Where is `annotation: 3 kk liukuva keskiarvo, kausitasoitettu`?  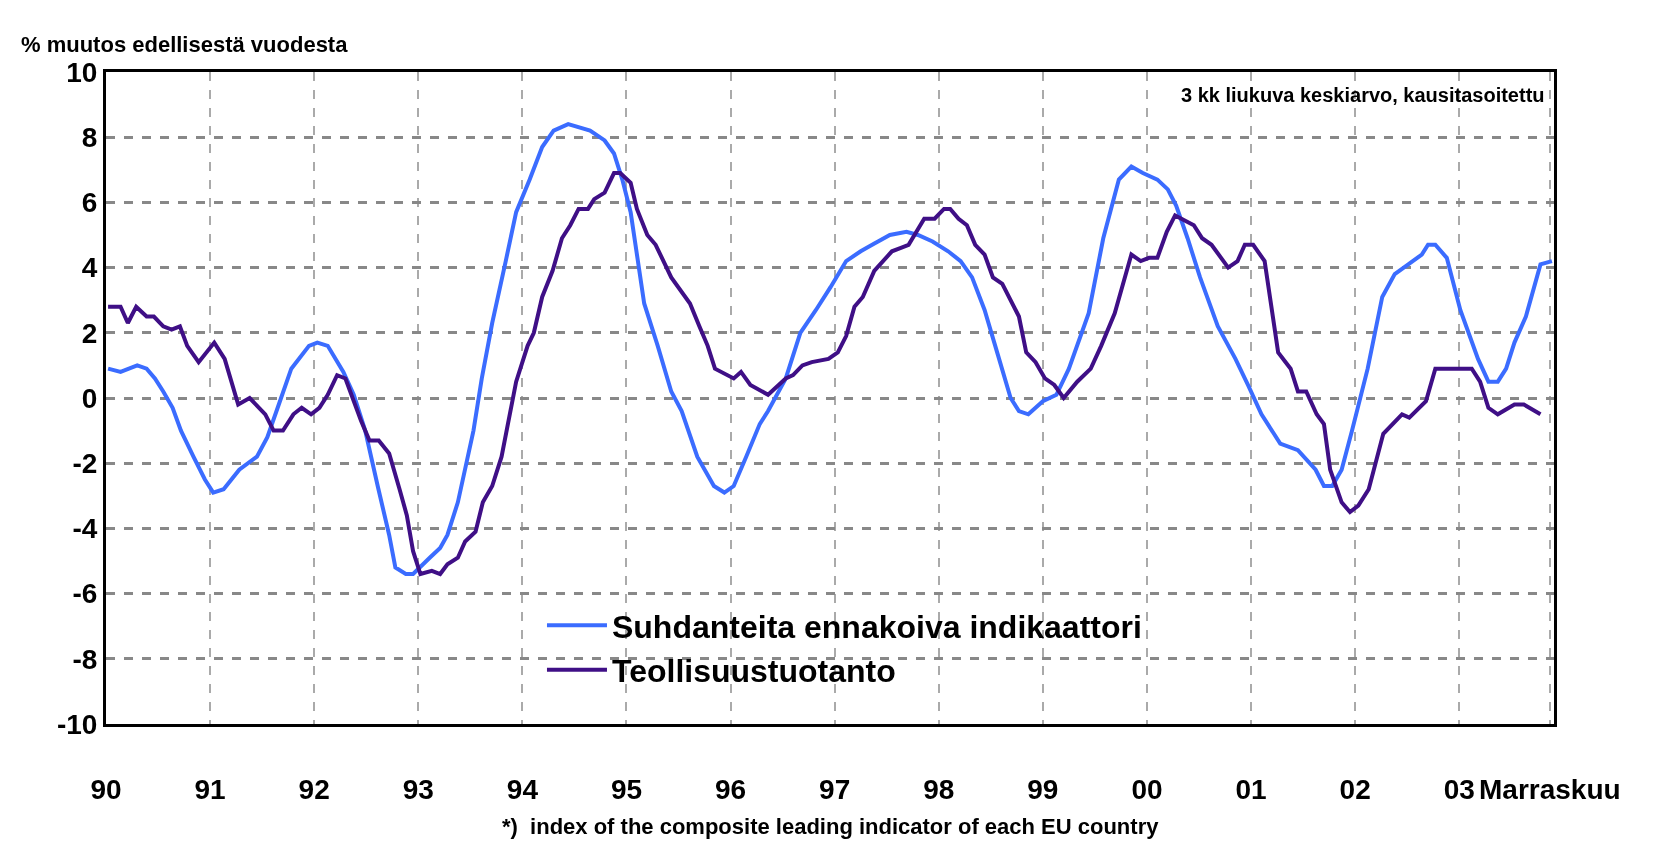 annotation: 3 kk liukuva keskiarvo, kausitasoitettu is located at coordinates (1363, 95).